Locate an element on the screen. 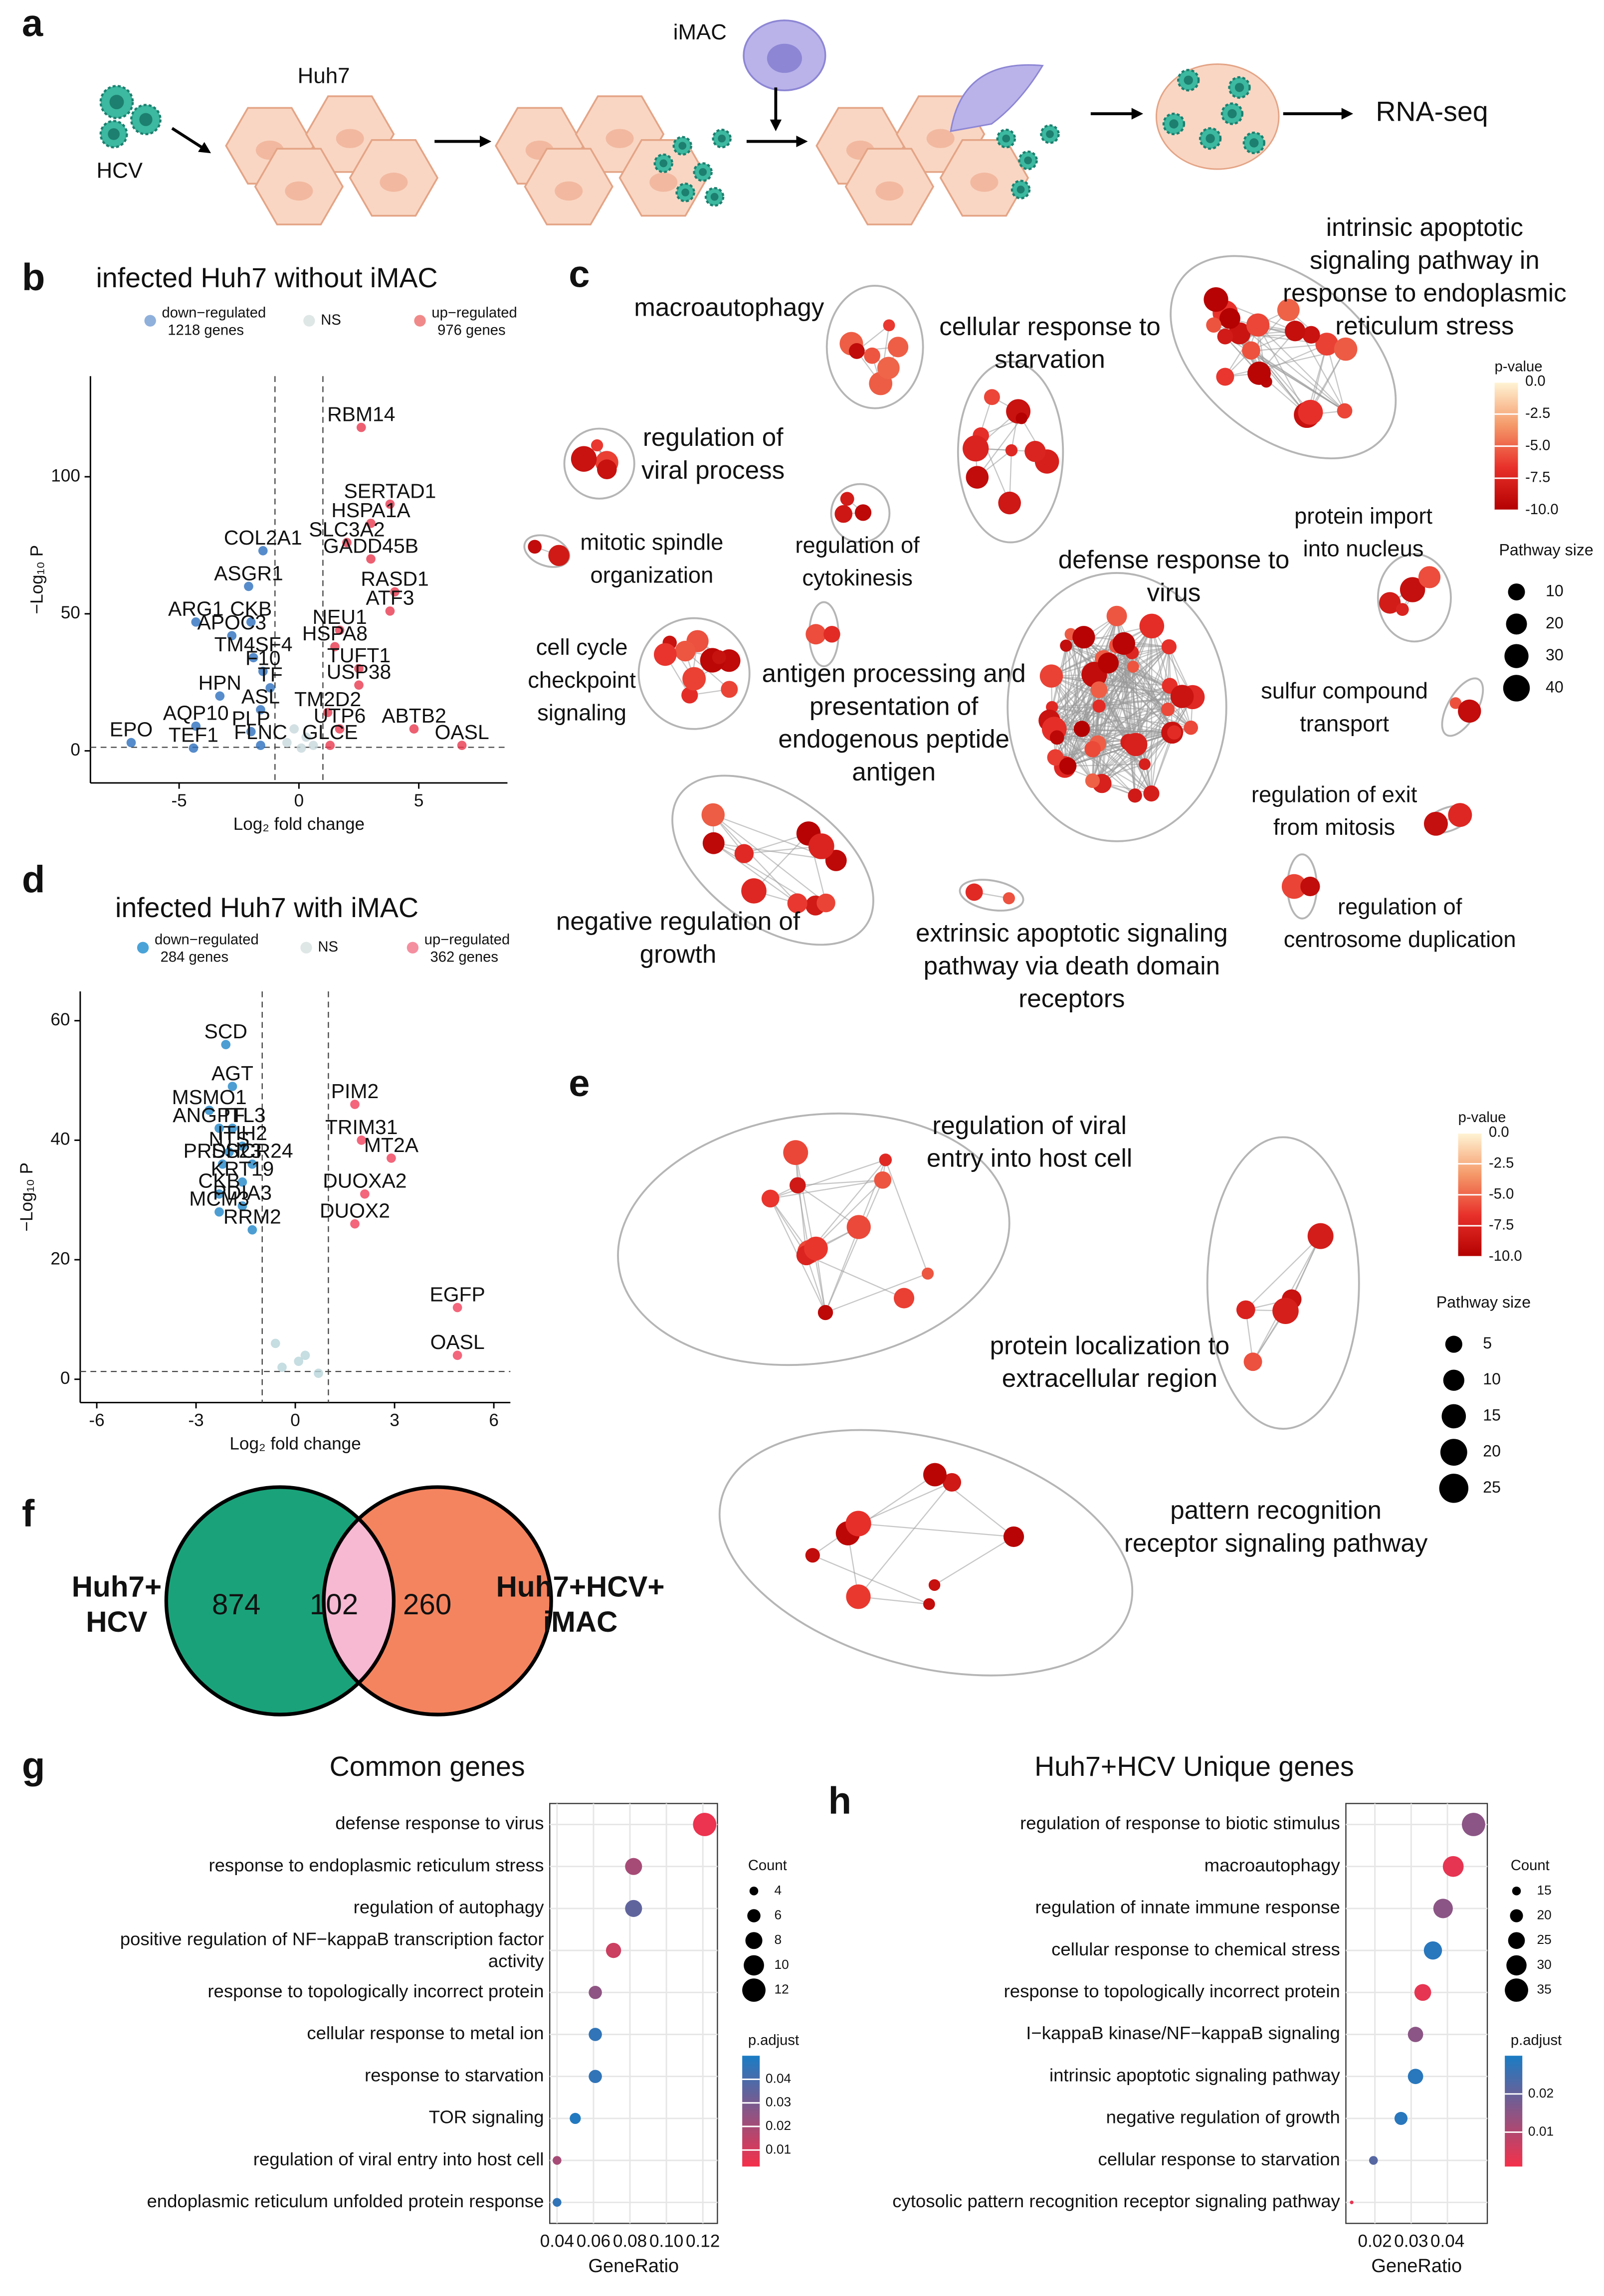 This screenshot has height=2296, width=1604. arrow is located at coordinates (191, 140).